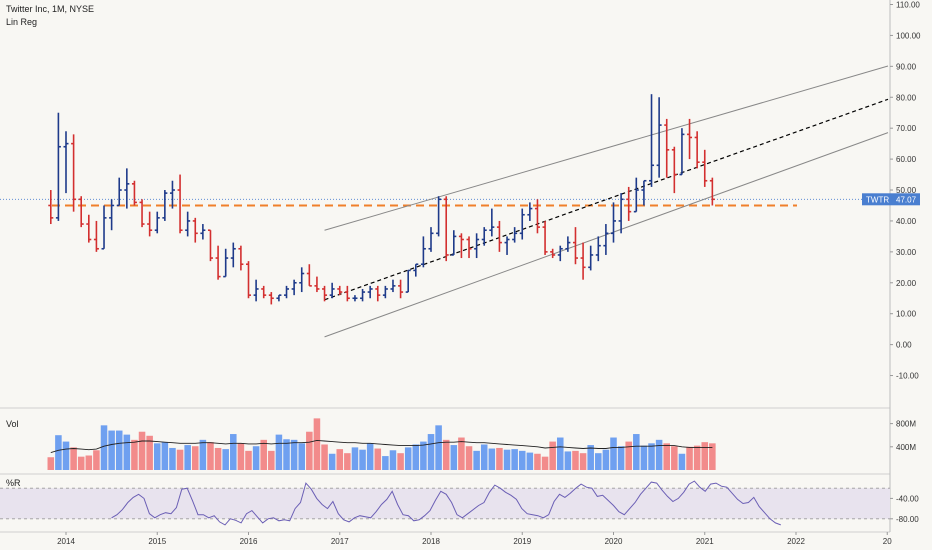 This screenshot has height=550, width=932. Describe the element at coordinates (906, 221) in the screenshot. I see `y-tick-label: 40.00` at that location.